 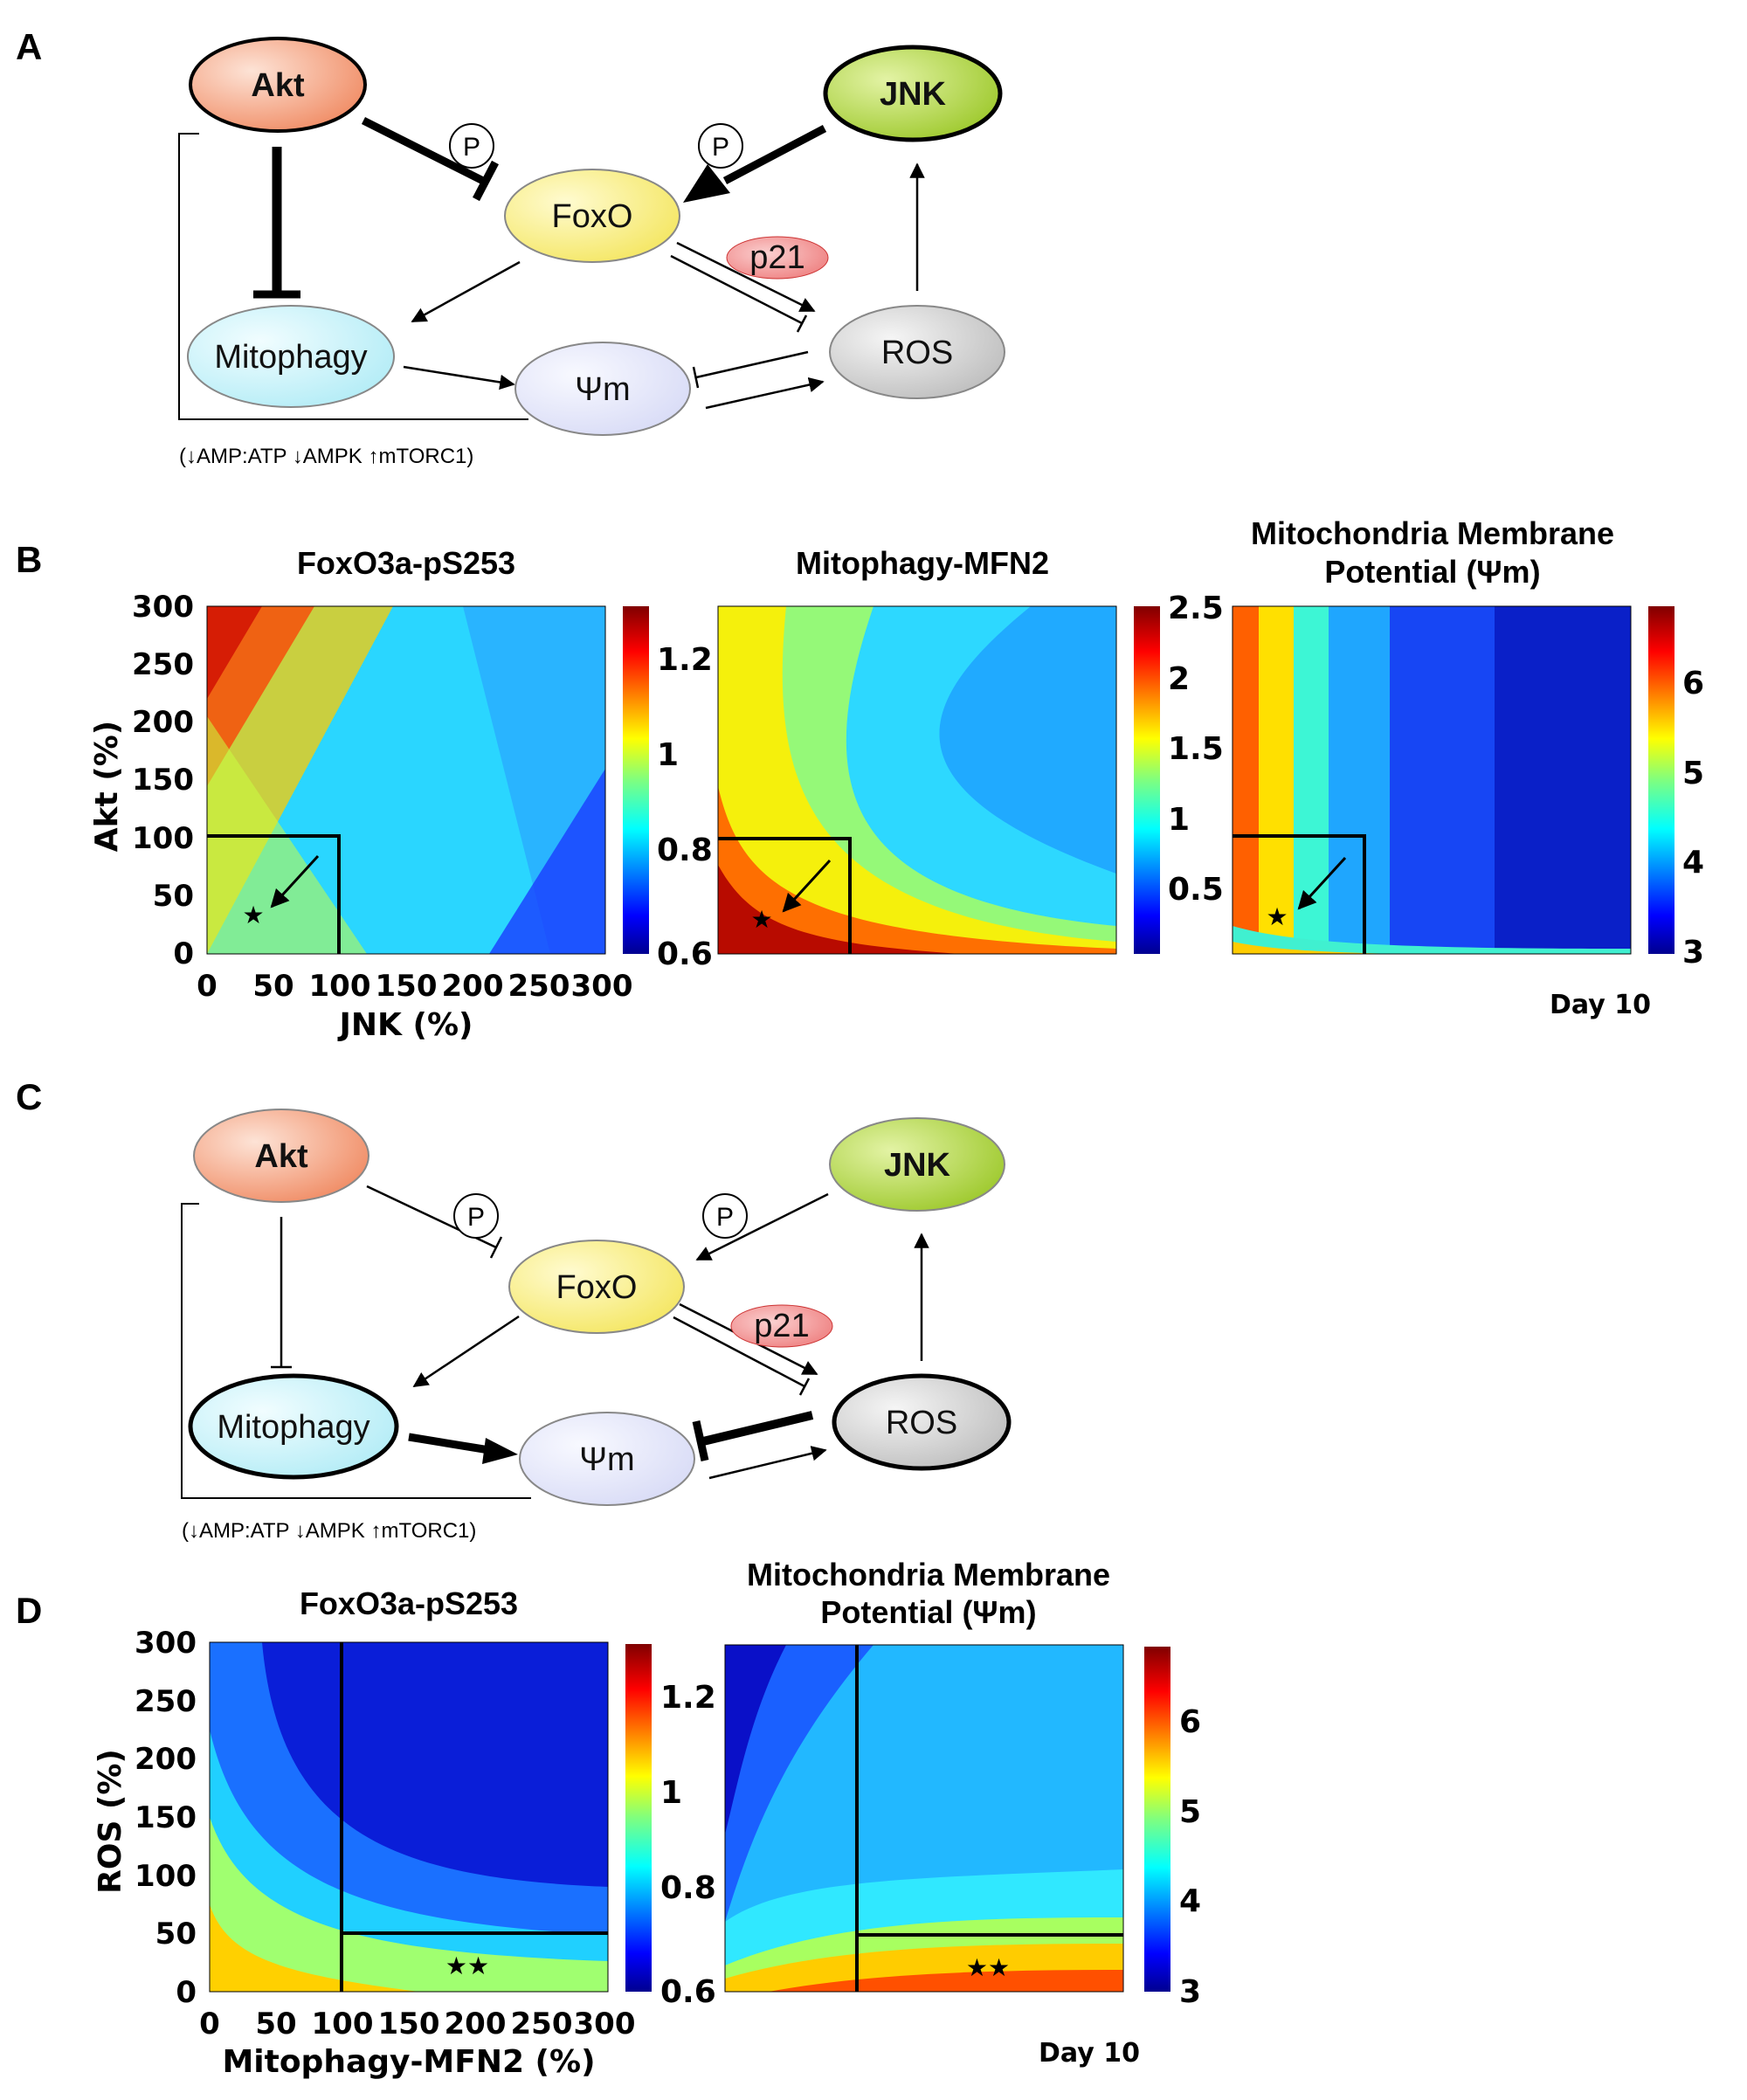 I want to click on akt-label: Akt, so click(x=278, y=86).